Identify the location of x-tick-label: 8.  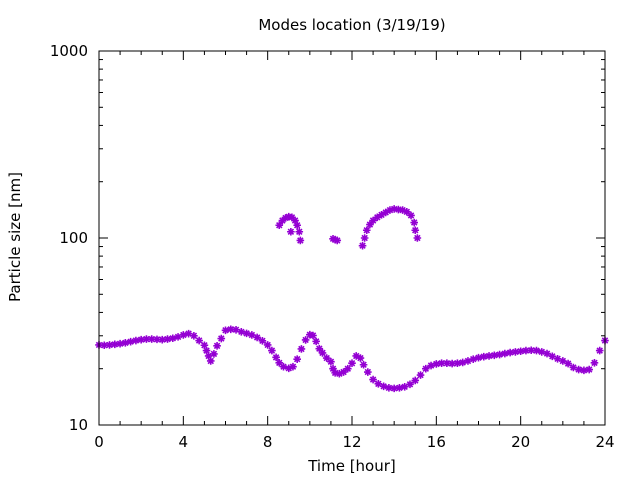
(268, 442).